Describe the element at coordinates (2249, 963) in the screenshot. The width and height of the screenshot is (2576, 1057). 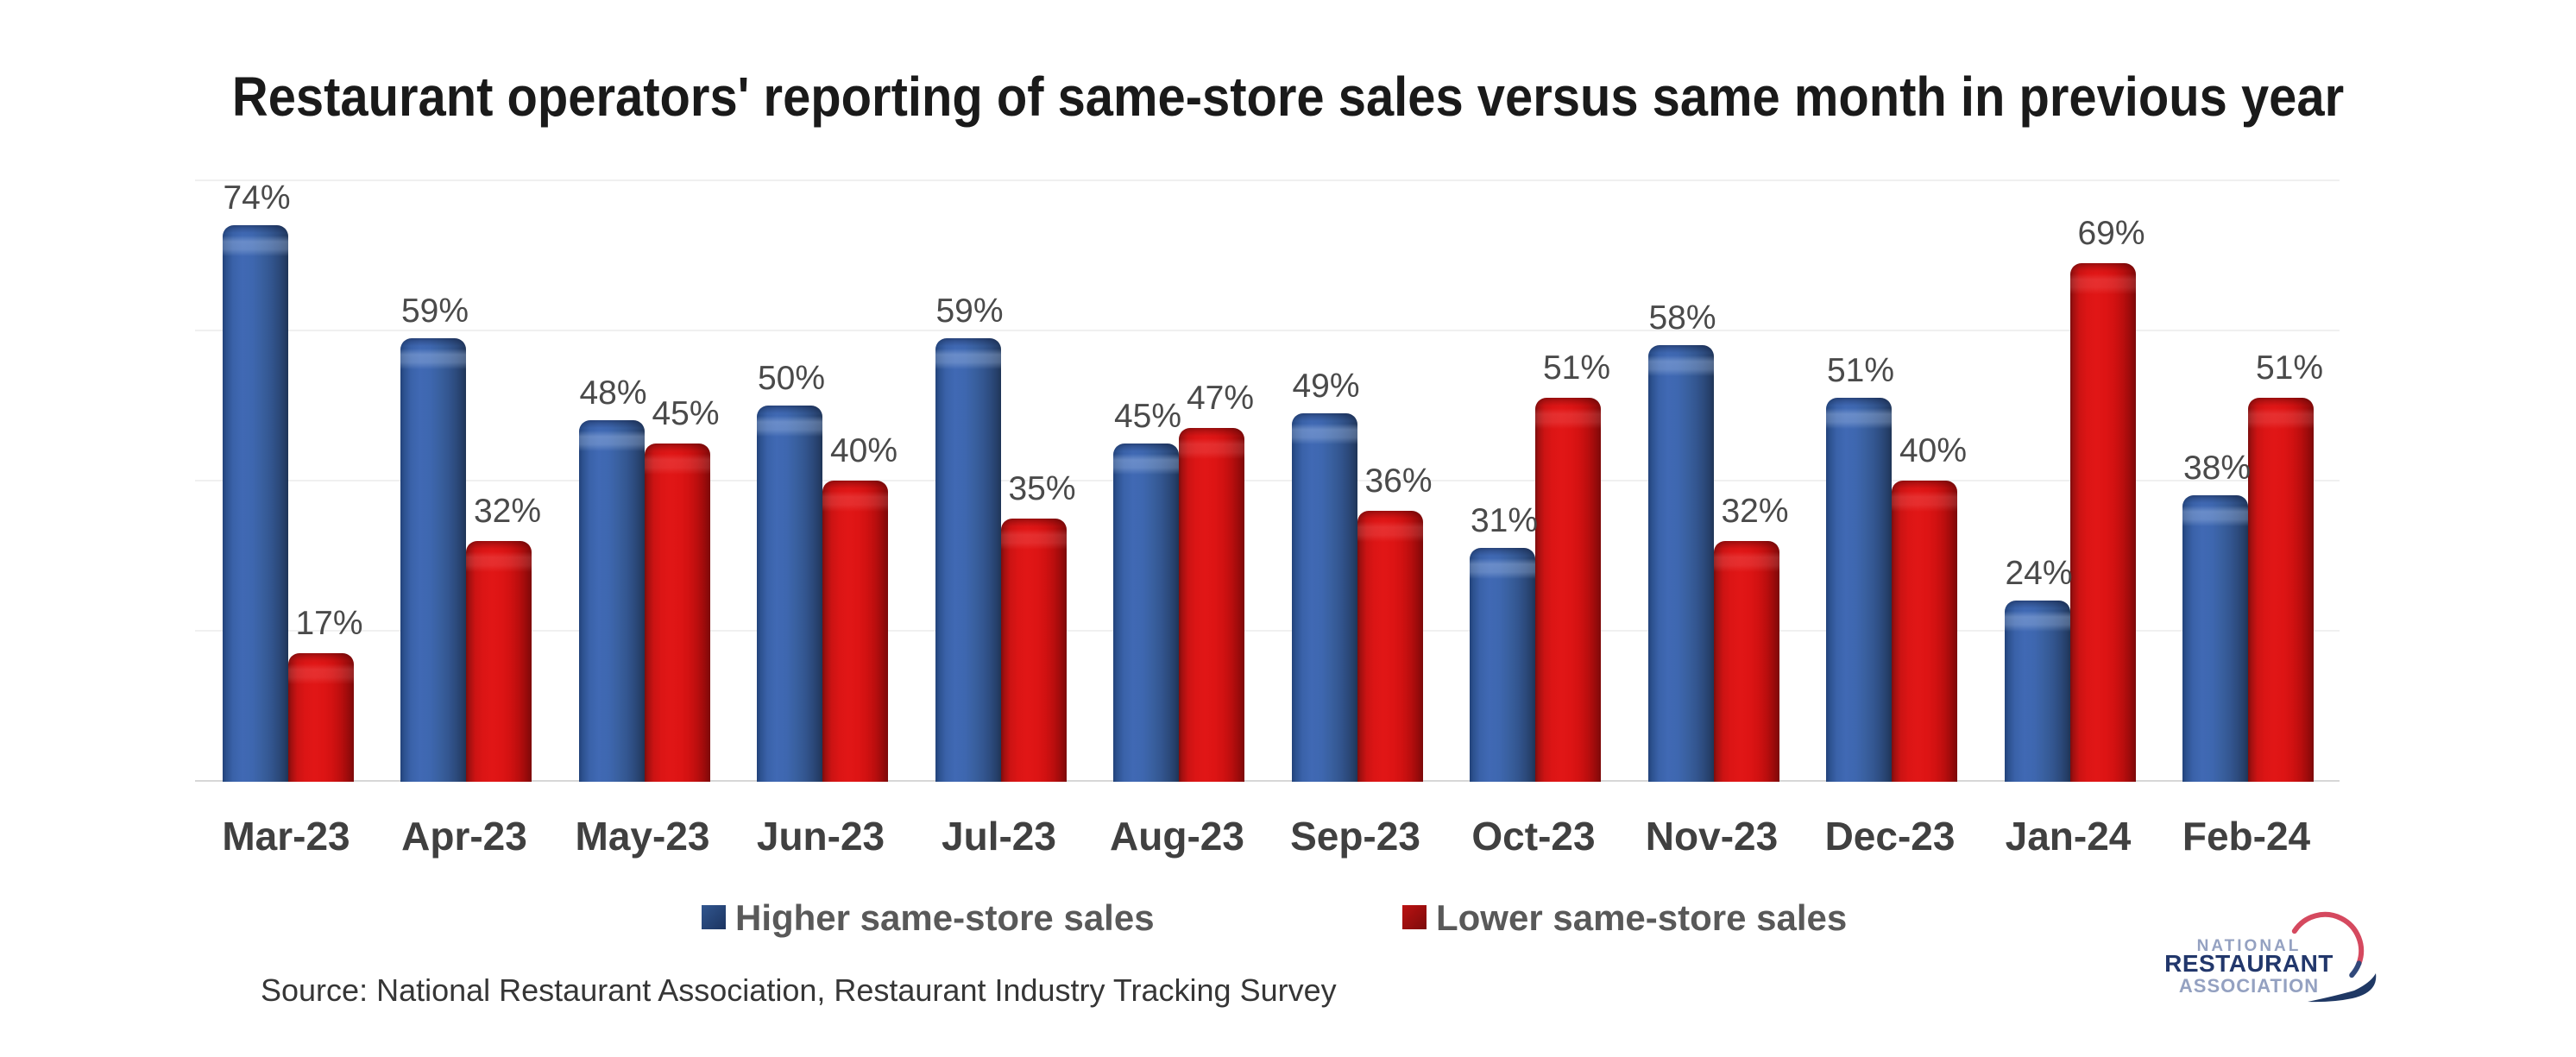
I see `svg-text: RESTAURANT` at that location.